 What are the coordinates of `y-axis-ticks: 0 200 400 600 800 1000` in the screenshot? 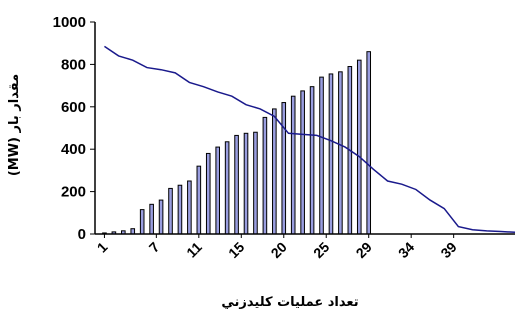 It's located at (74, 128).